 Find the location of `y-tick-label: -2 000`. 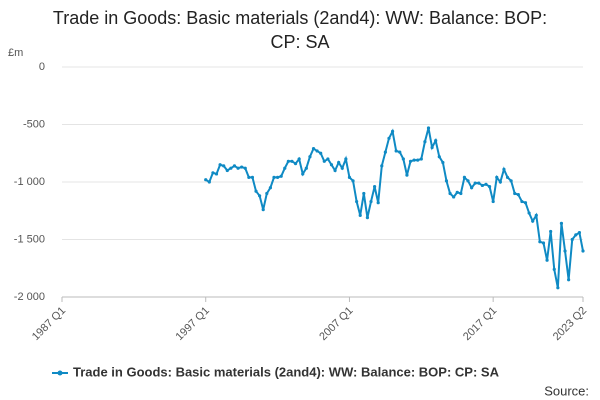

y-tick-label: -2 000 is located at coordinates (29, 297).